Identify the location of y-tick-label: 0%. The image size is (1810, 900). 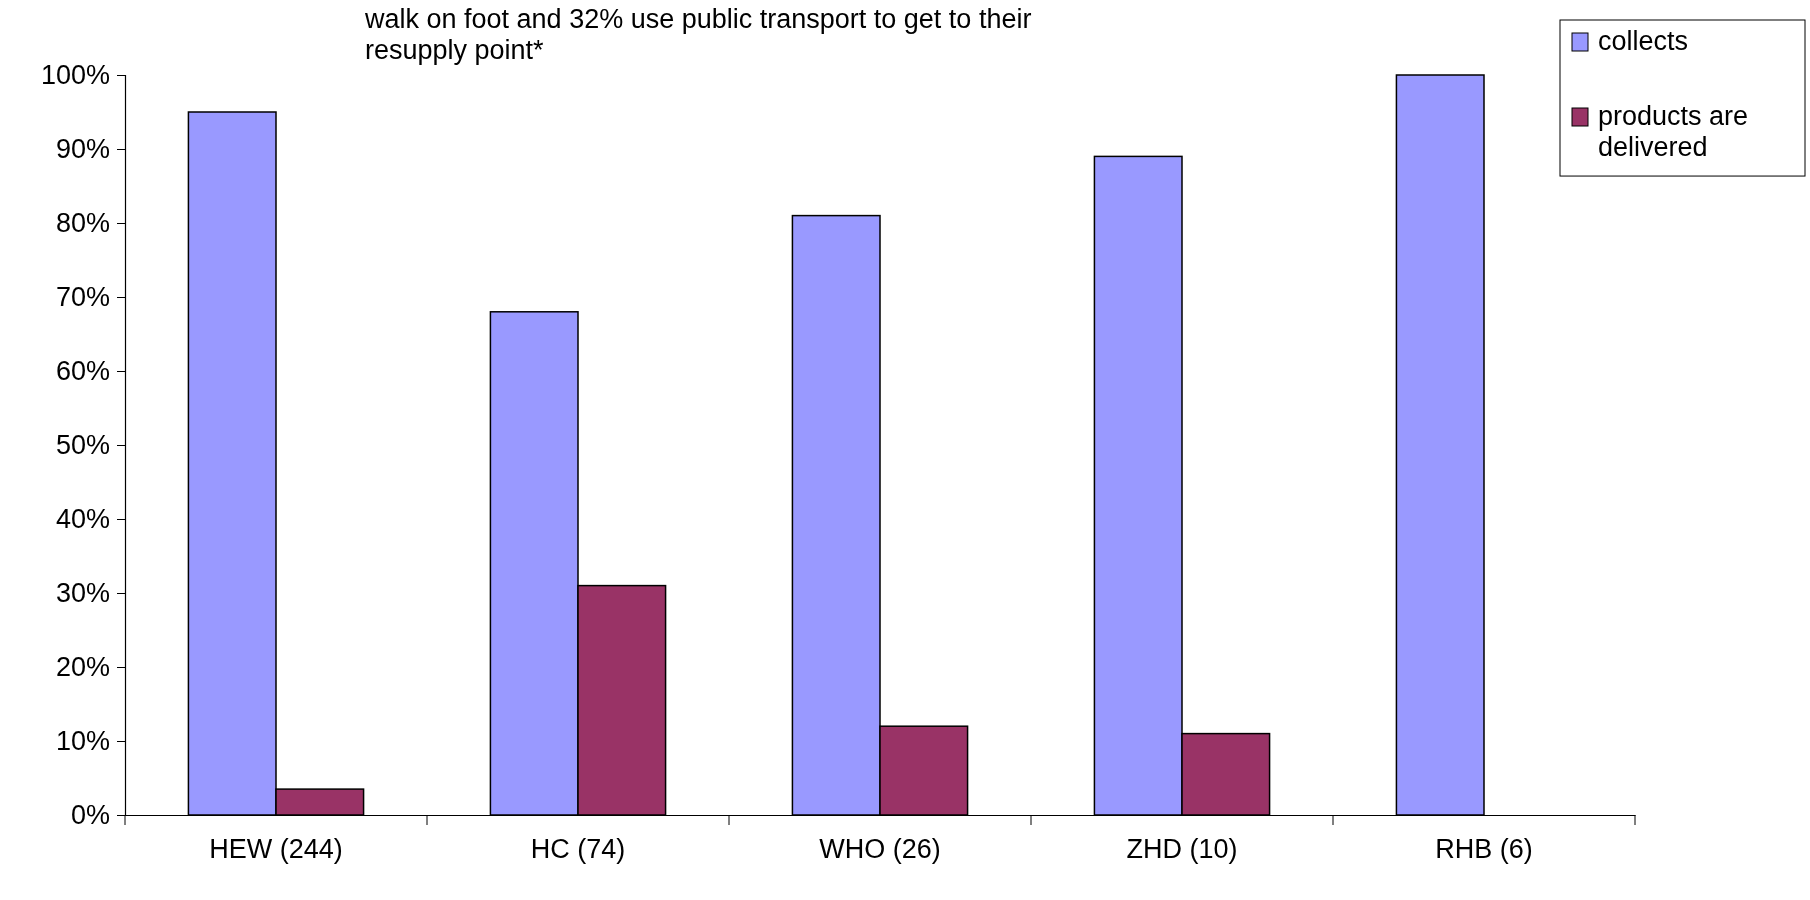
(90, 815).